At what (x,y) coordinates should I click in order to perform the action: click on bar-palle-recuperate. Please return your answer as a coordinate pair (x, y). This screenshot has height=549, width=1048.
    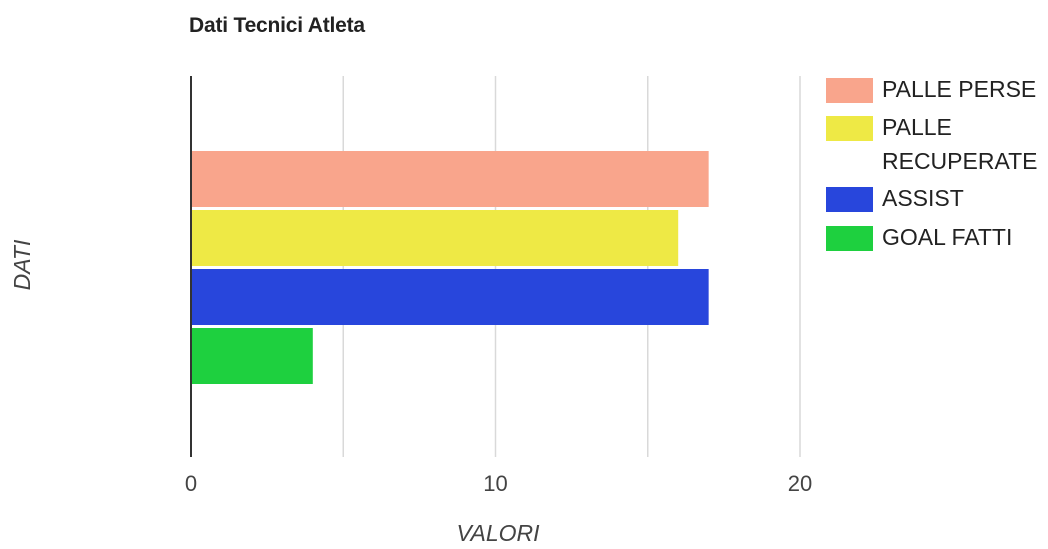
    Looking at the image, I should click on (435, 238).